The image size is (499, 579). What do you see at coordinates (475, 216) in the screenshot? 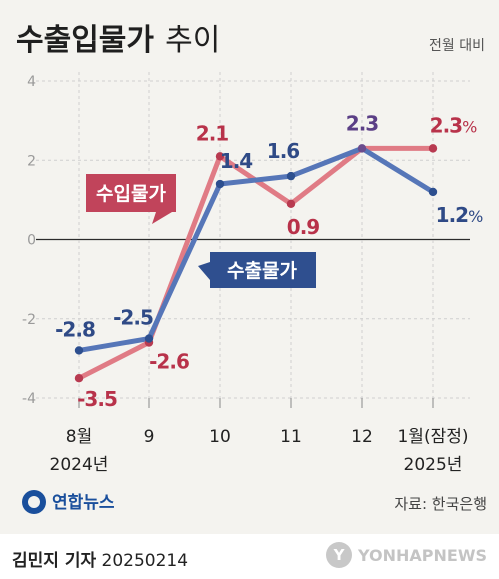
I see `percent-suffix-0: %` at bounding box center [475, 216].